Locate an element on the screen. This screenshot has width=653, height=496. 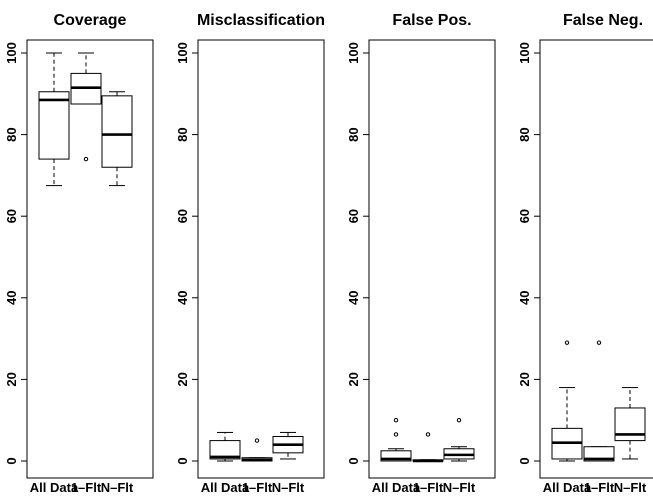
panel-title: False Pos. is located at coordinates (431, 20).